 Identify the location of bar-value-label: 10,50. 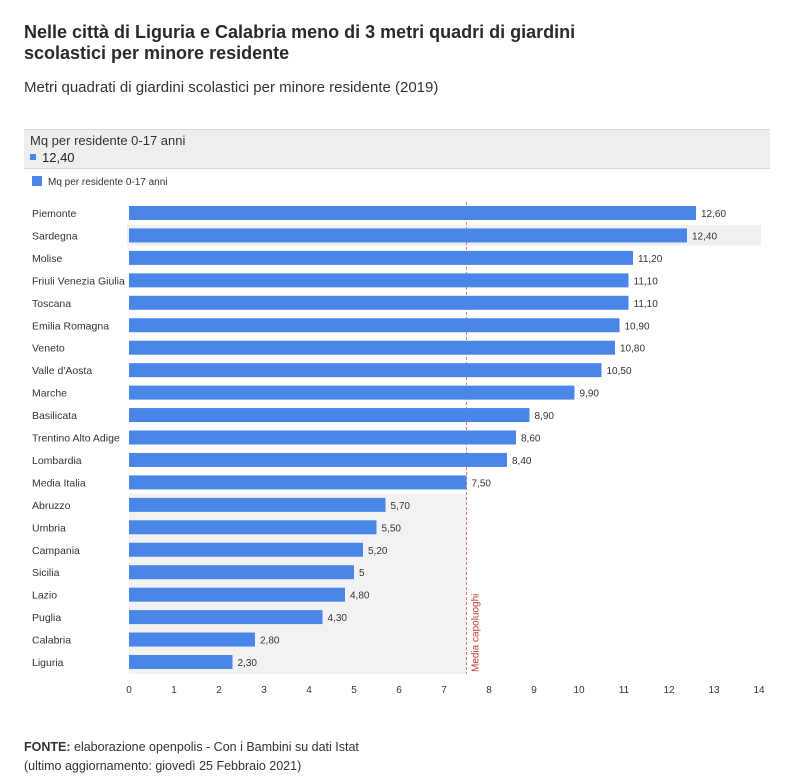
(619, 371).